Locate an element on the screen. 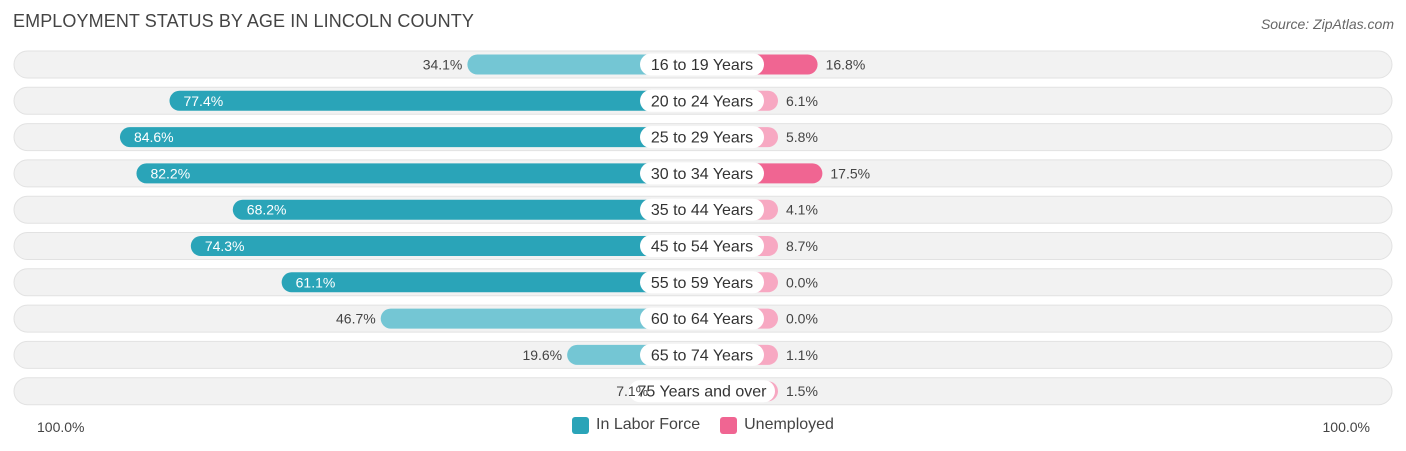 Image resolution: width=1406 pixels, height=451 pixels. labor-value-label: 84.6% is located at coordinates (154, 137).